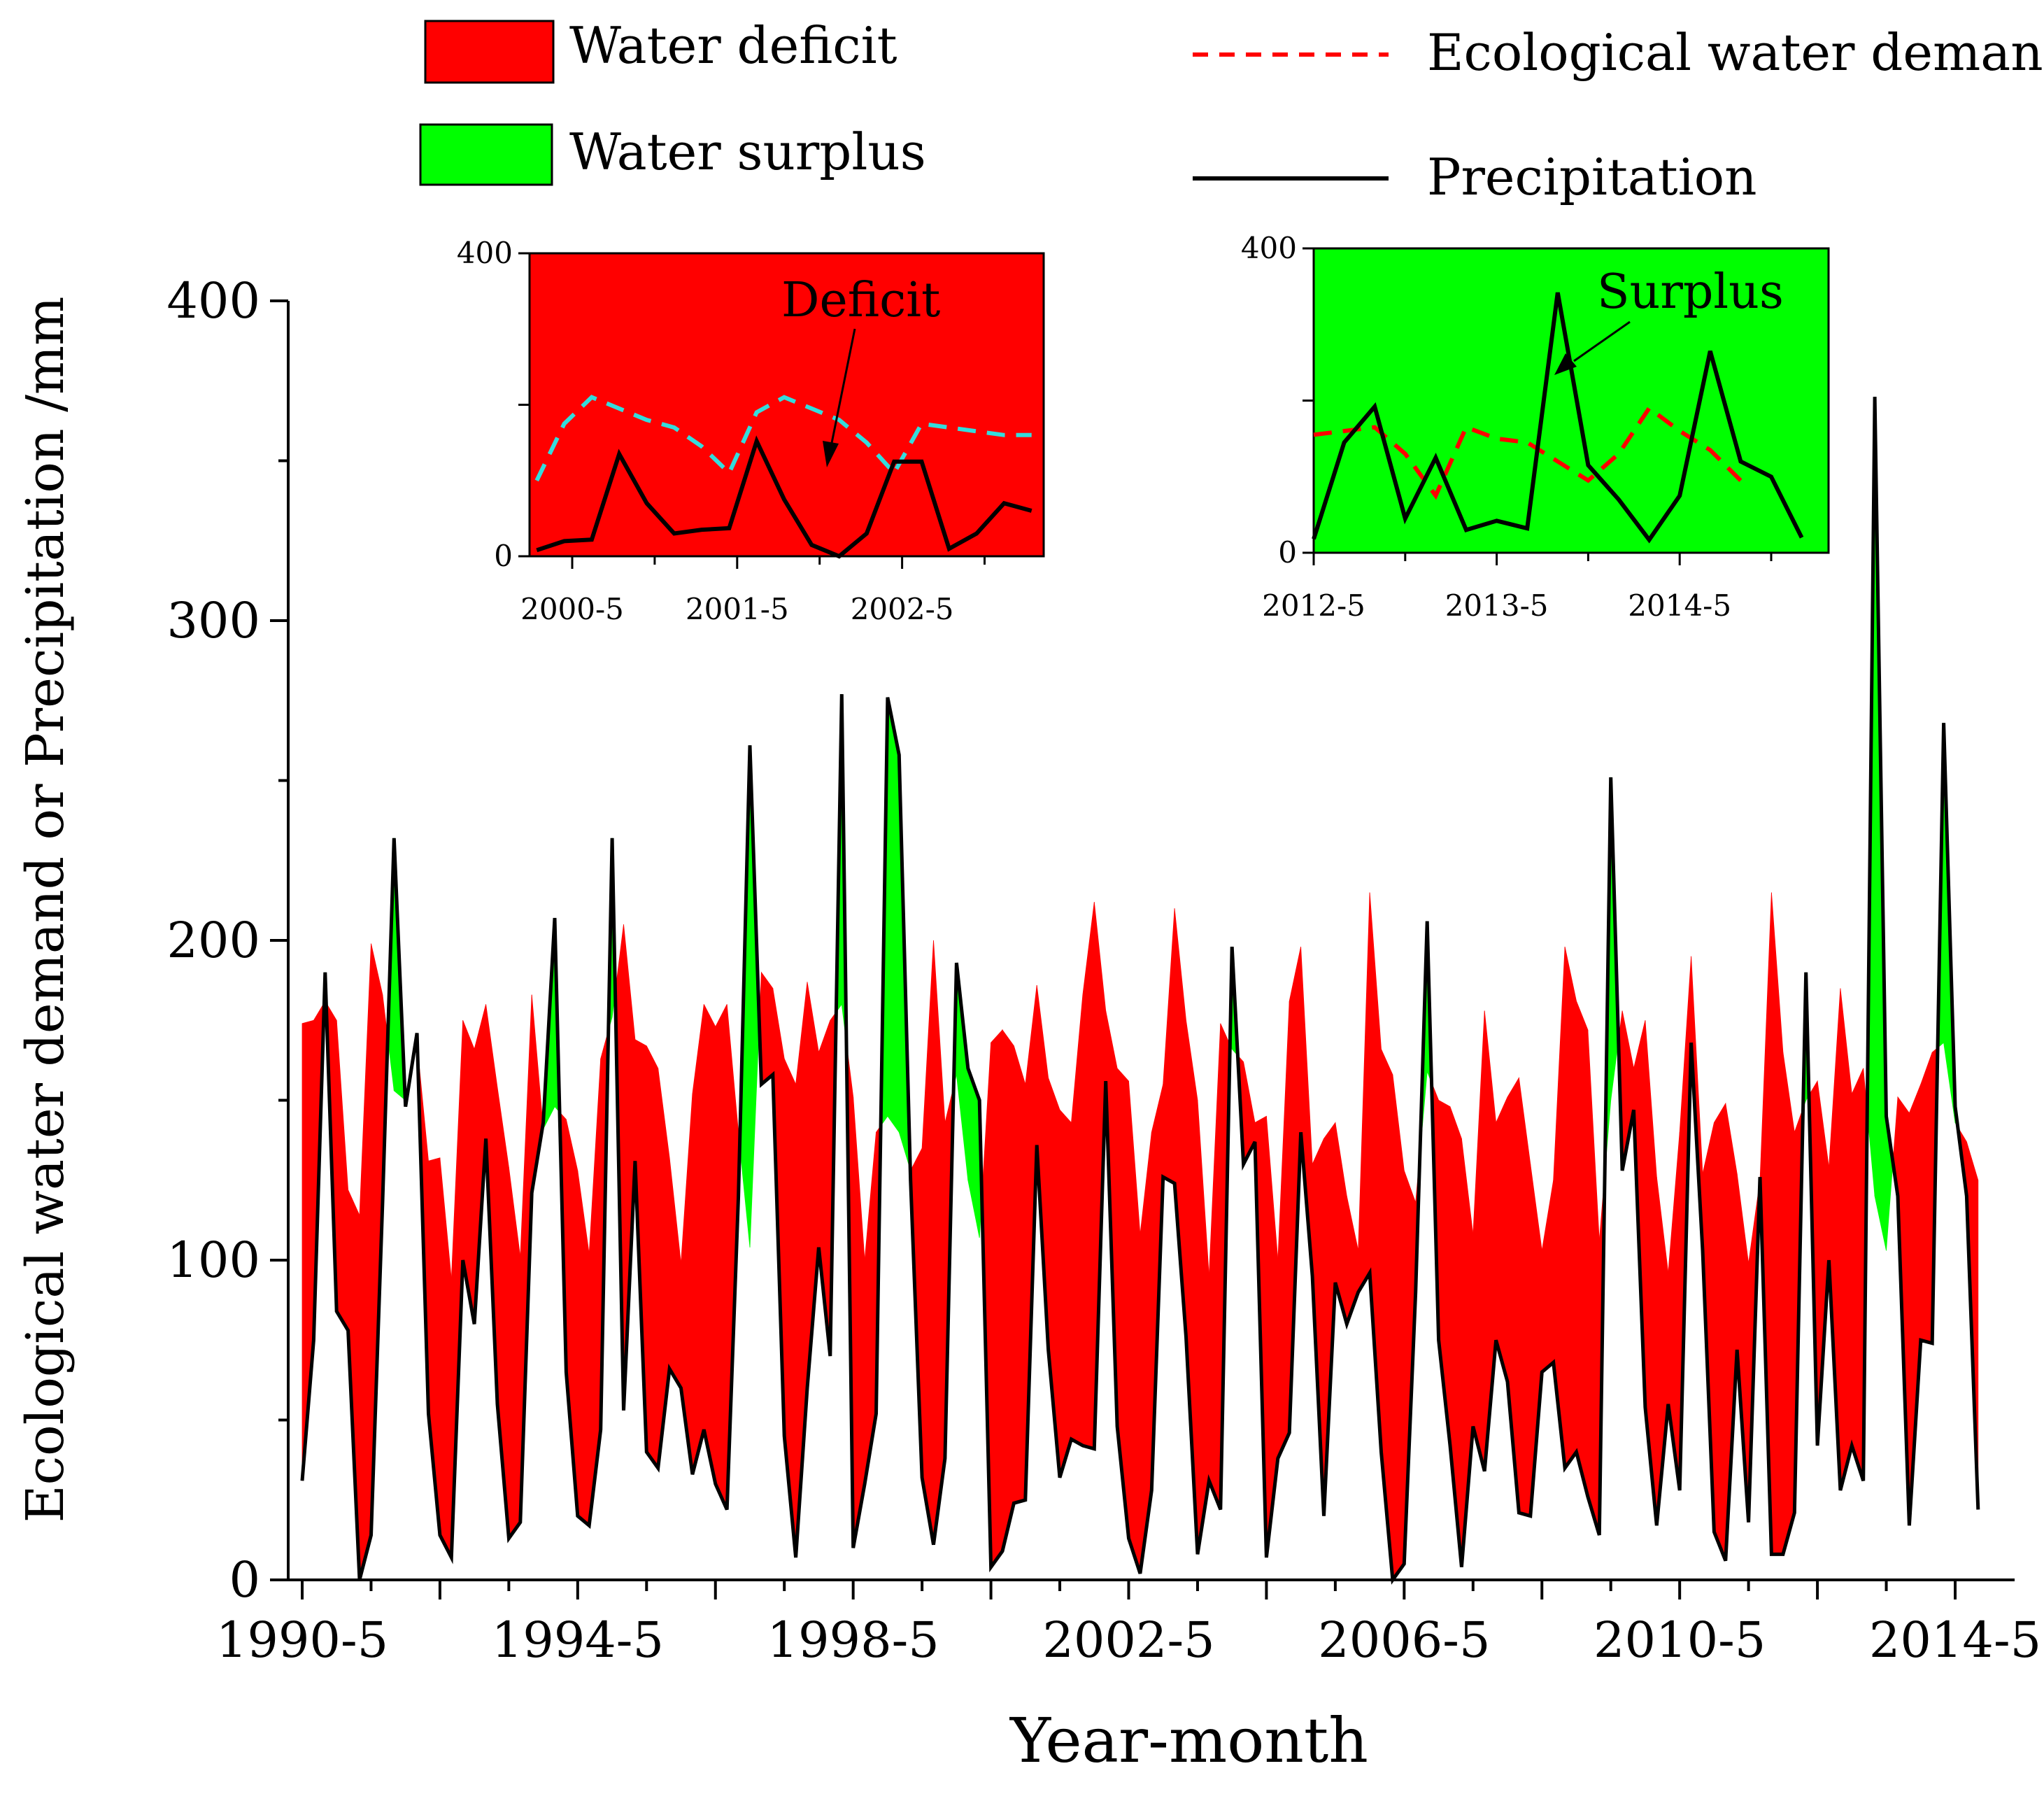  I want to click on y-tick-label: 300, so click(213, 621).